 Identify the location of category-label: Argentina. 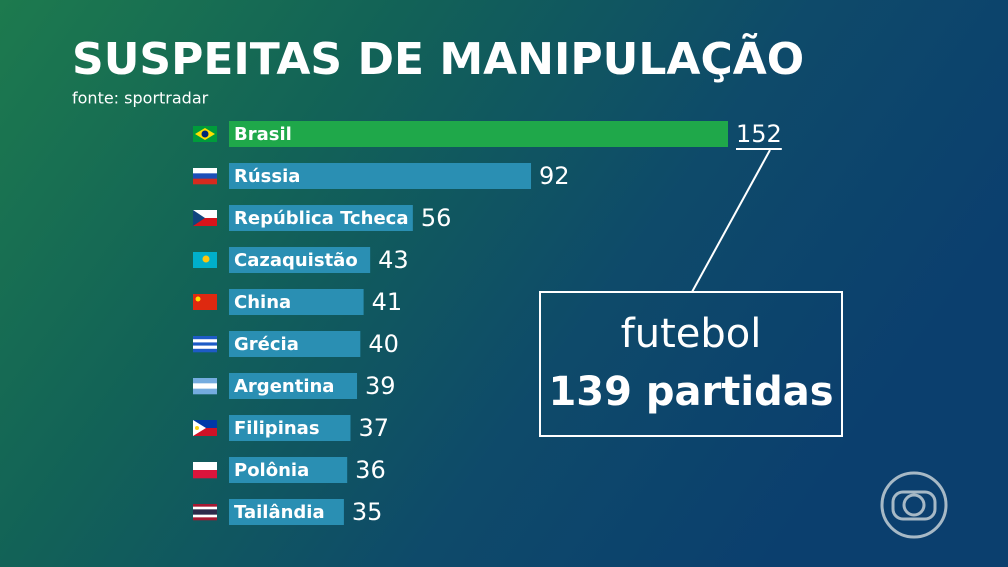
(284, 386).